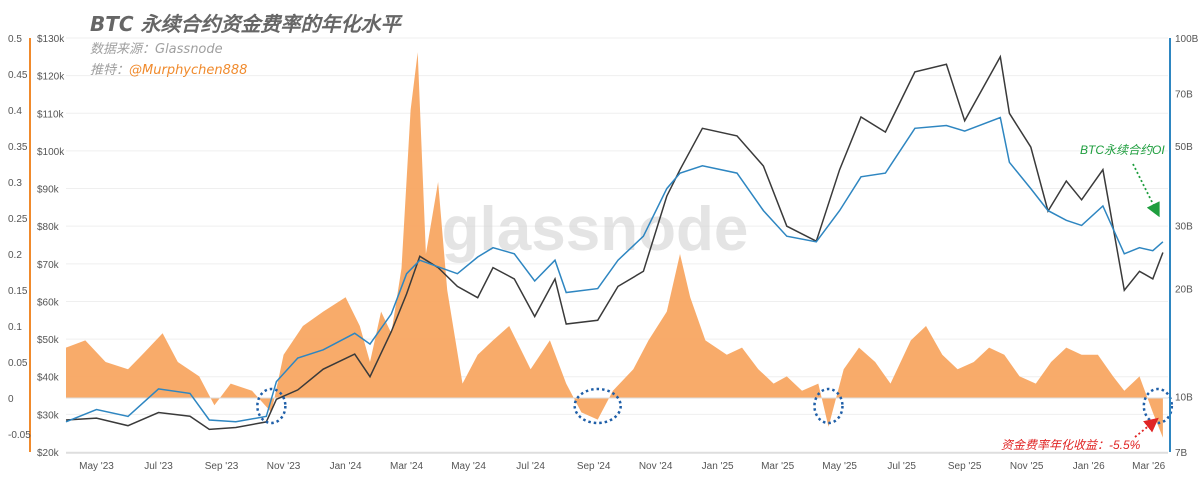 This screenshot has width=1200, height=492. I want to click on price-tick-label: $50k, so click(48, 340).